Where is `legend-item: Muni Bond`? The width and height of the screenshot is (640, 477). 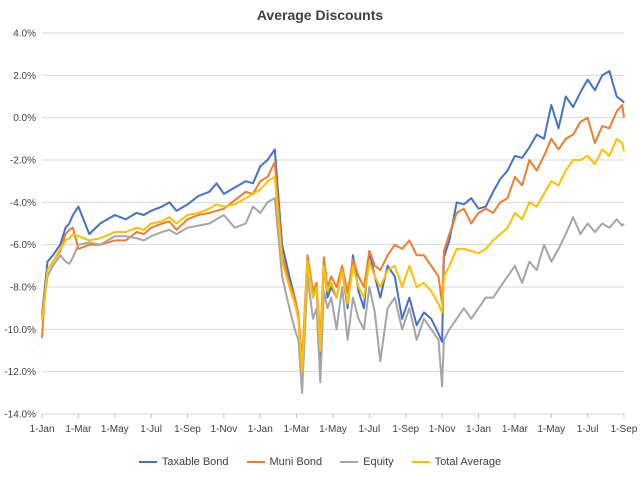 legend-item: Muni Bond is located at coordinates (284, 462).